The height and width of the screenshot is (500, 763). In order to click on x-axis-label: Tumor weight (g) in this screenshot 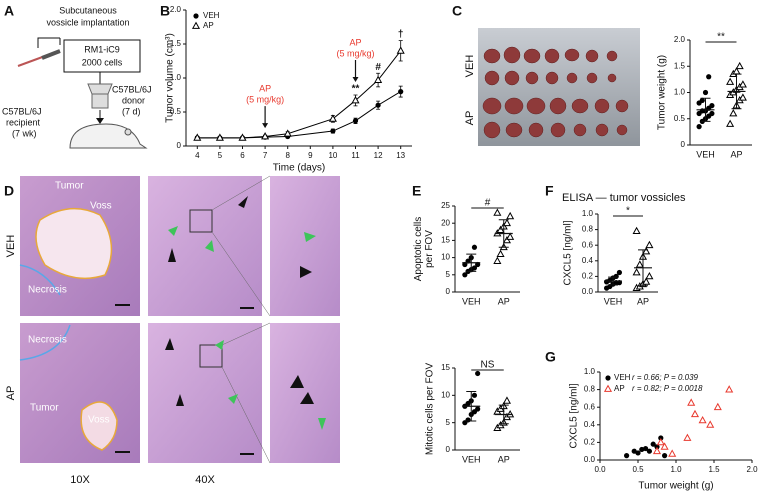, I will do `click(675, 486)`.